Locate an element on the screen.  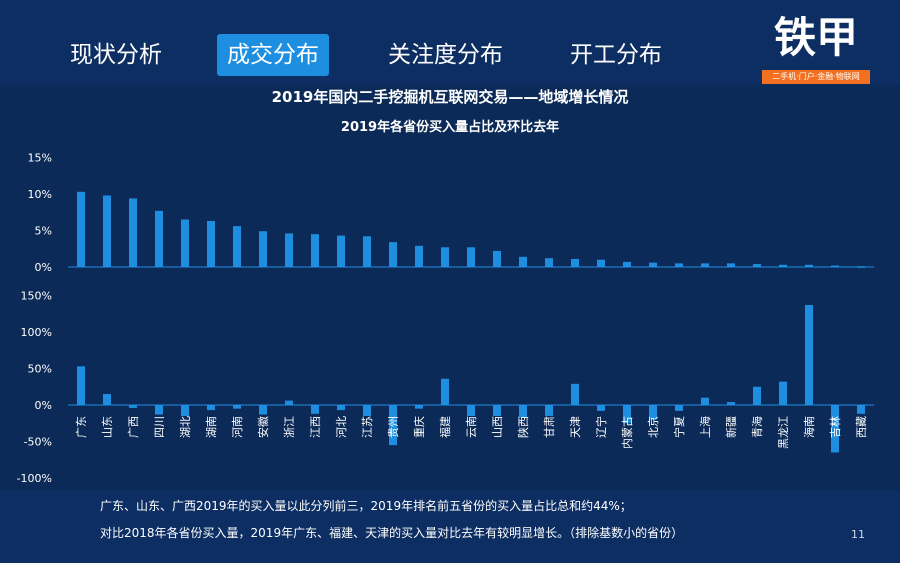
ytick-label-share: 0% is located at coordinates (43, 267).